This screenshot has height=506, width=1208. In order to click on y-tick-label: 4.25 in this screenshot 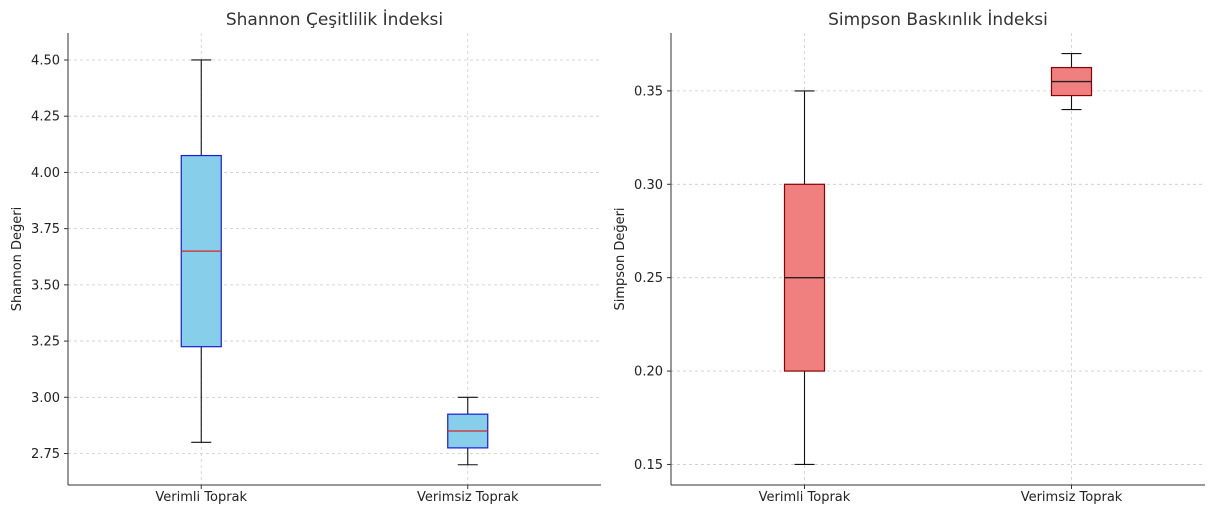, I will do `click(45, 117)`.